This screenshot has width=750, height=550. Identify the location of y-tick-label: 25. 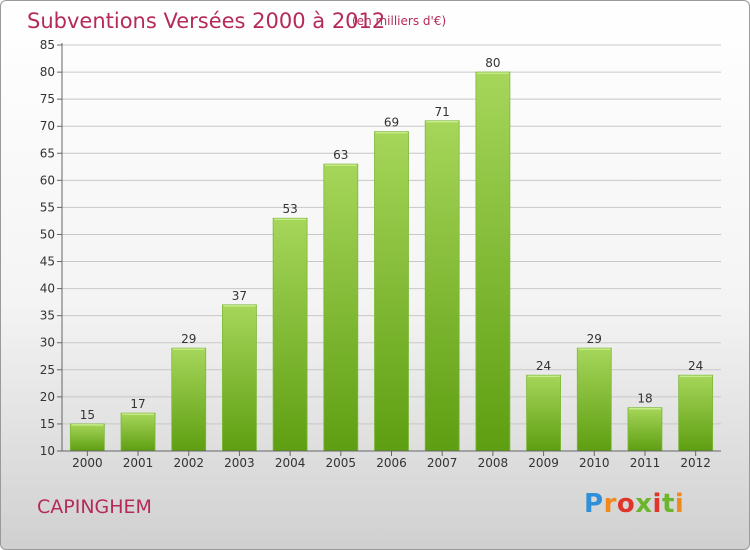
(47, 370).